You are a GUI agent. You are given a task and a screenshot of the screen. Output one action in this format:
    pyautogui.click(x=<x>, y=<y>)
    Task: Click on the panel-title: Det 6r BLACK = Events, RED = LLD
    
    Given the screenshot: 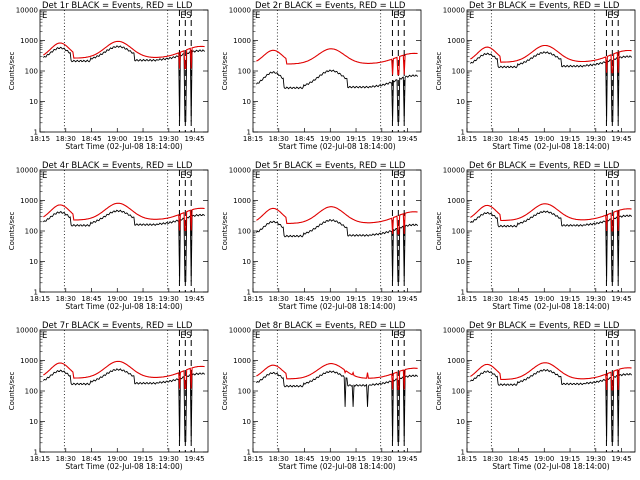 What is the action you would take?
    pyautogui.click(x=544, y=166)
    